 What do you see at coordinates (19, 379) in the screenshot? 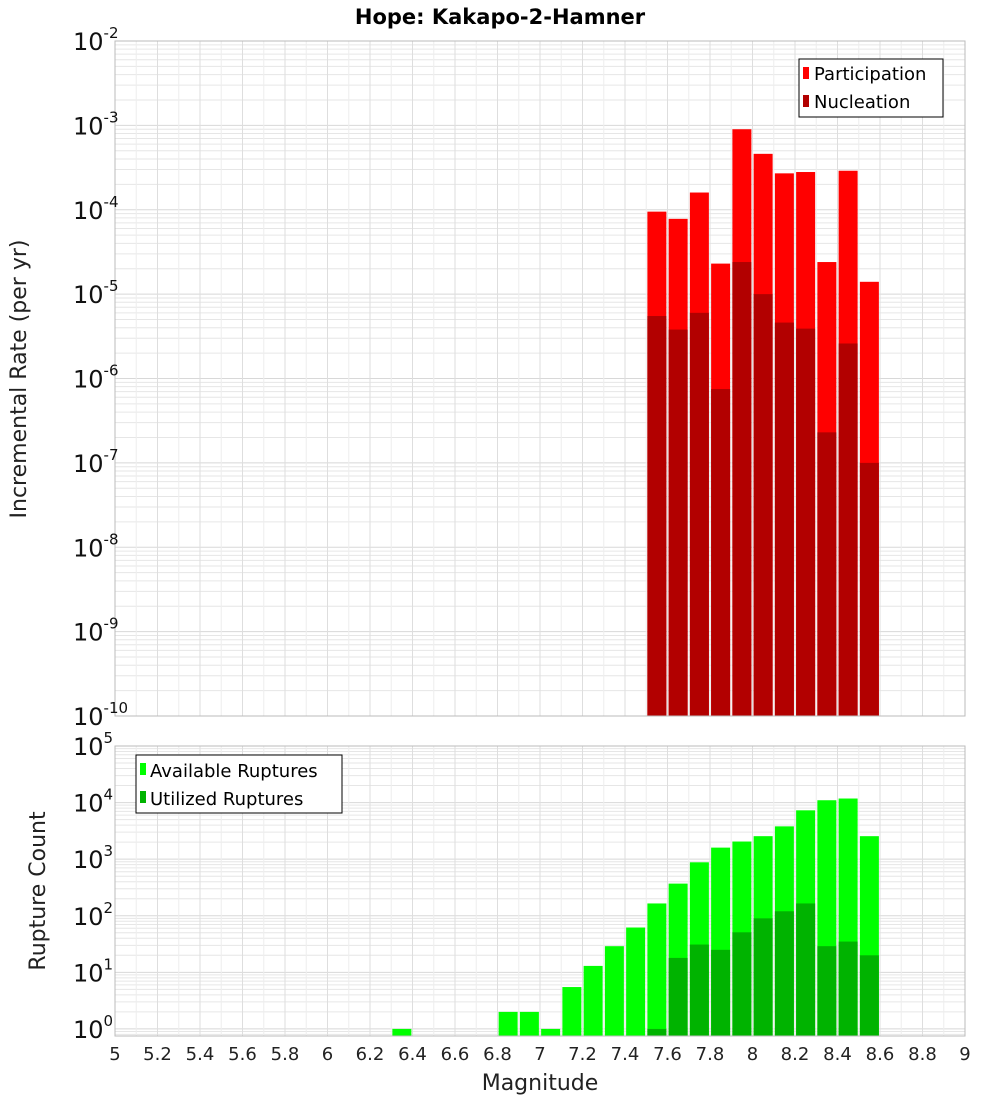
I see `rate-y-axis-label: Incremental Rate (per yr)` at bounding box center [19, 379].